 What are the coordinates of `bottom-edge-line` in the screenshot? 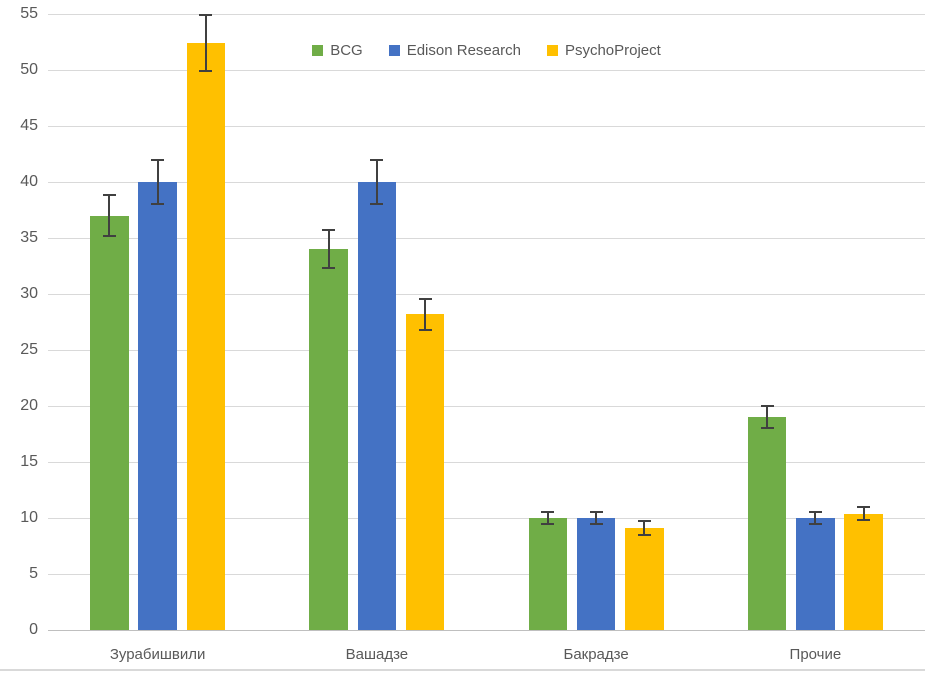 It's located at (462, 670).